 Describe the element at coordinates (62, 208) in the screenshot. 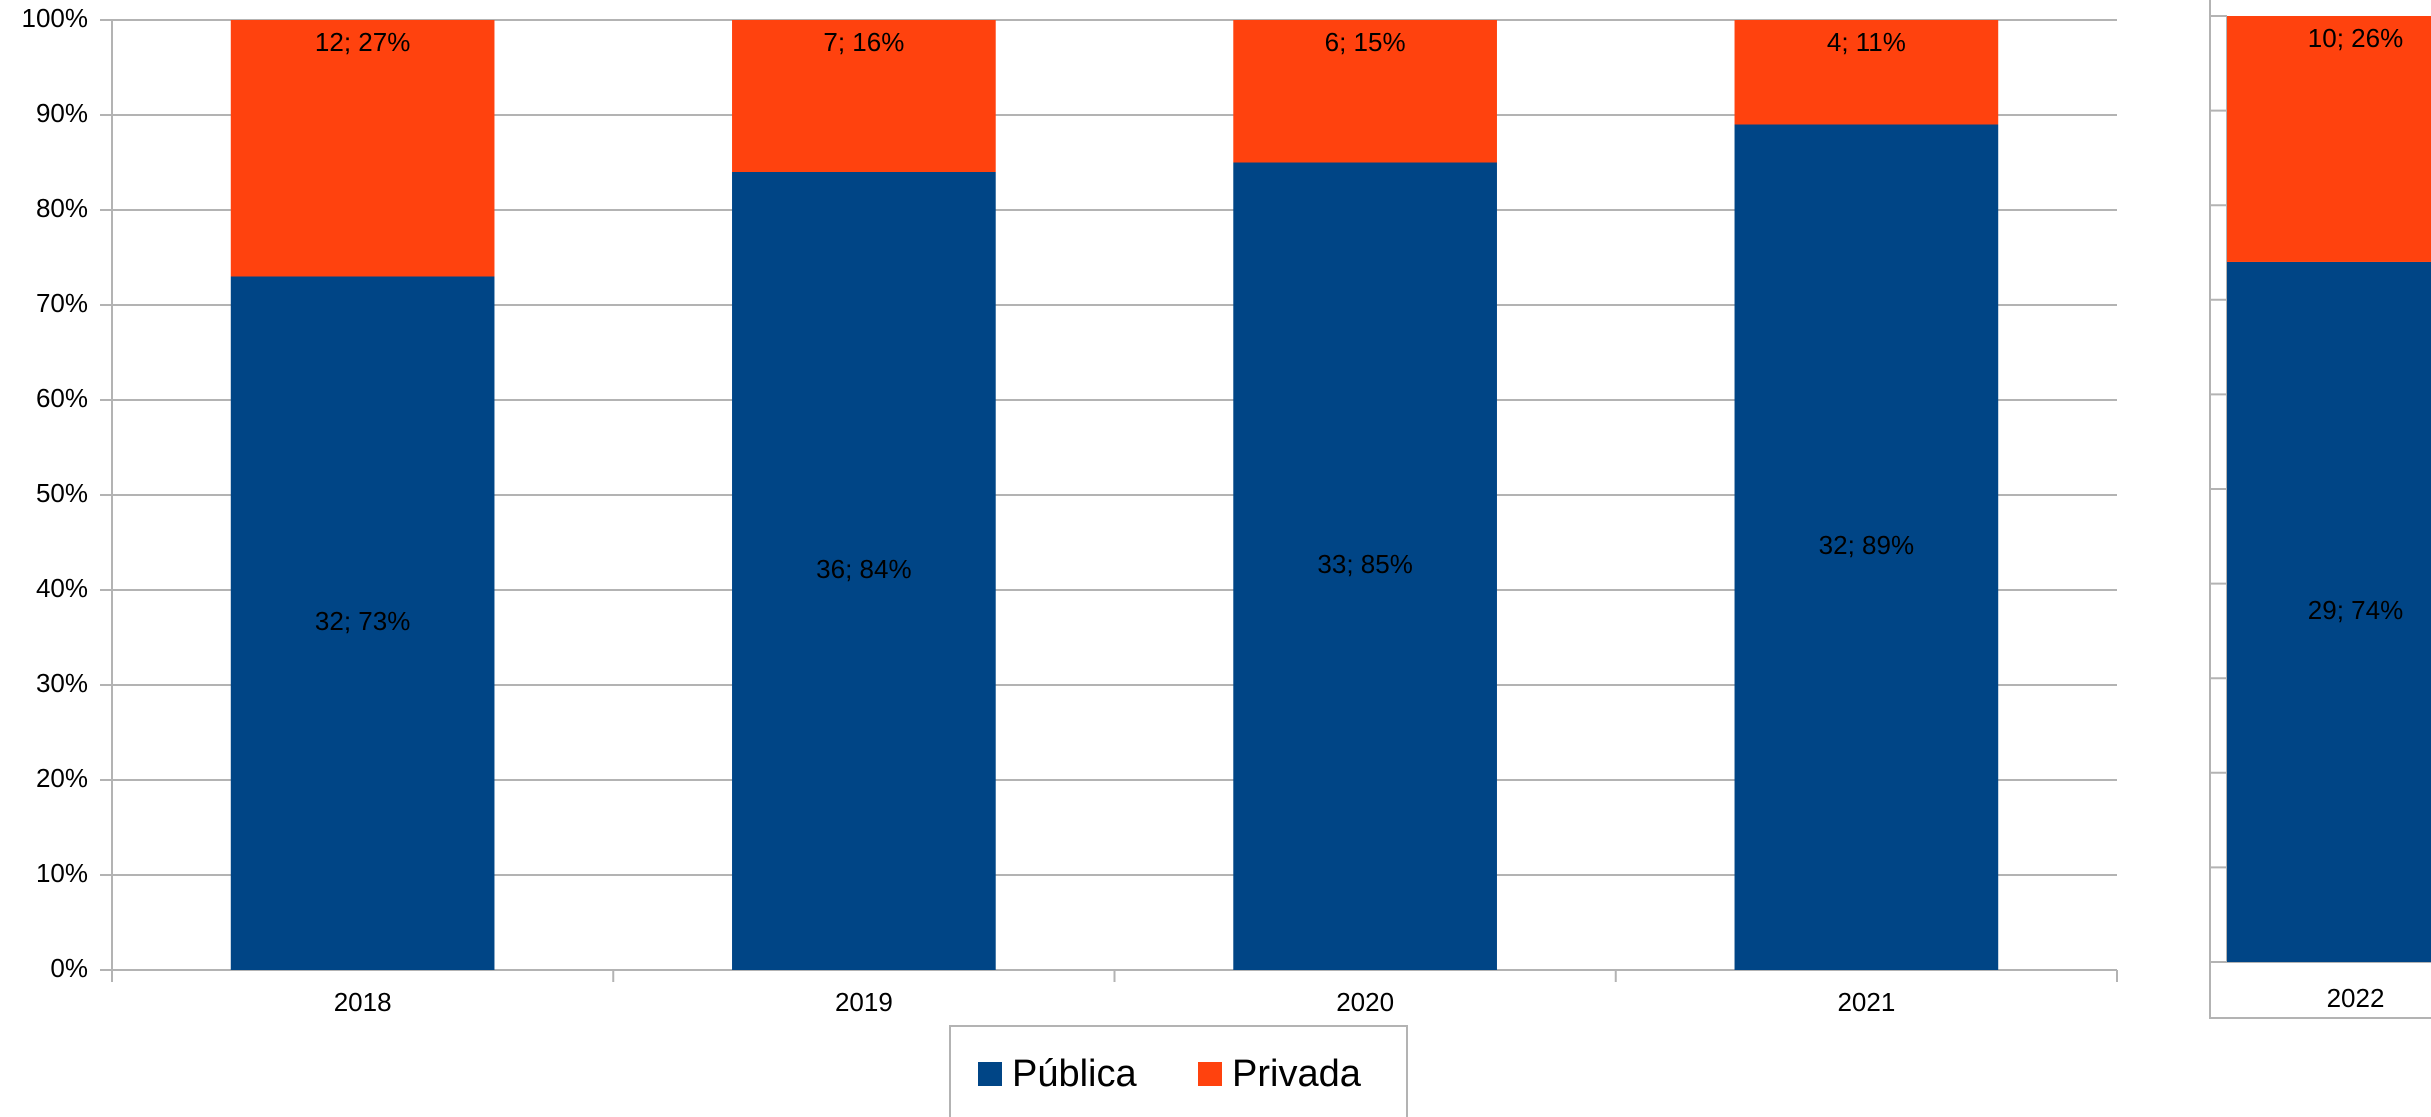

I see `y-tick-label: 80%` at that location.